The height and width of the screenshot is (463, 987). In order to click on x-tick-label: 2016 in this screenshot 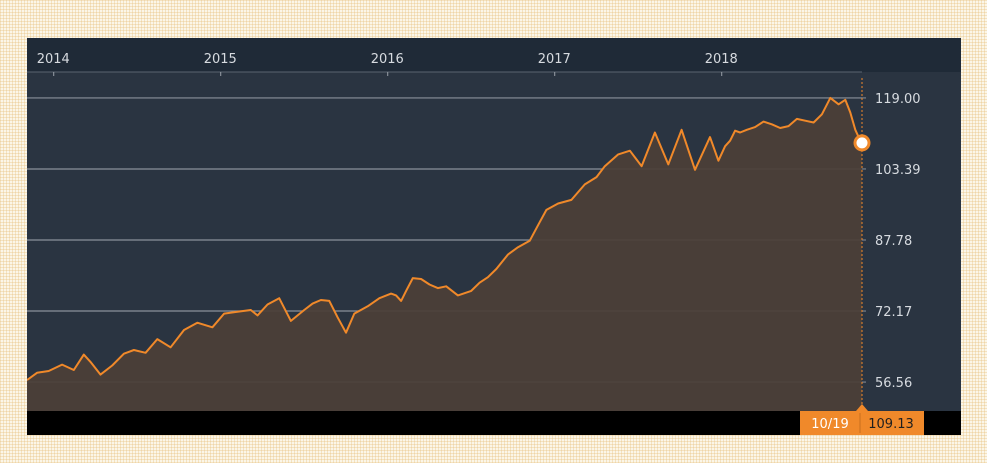, I will do `click(387, 59)`.